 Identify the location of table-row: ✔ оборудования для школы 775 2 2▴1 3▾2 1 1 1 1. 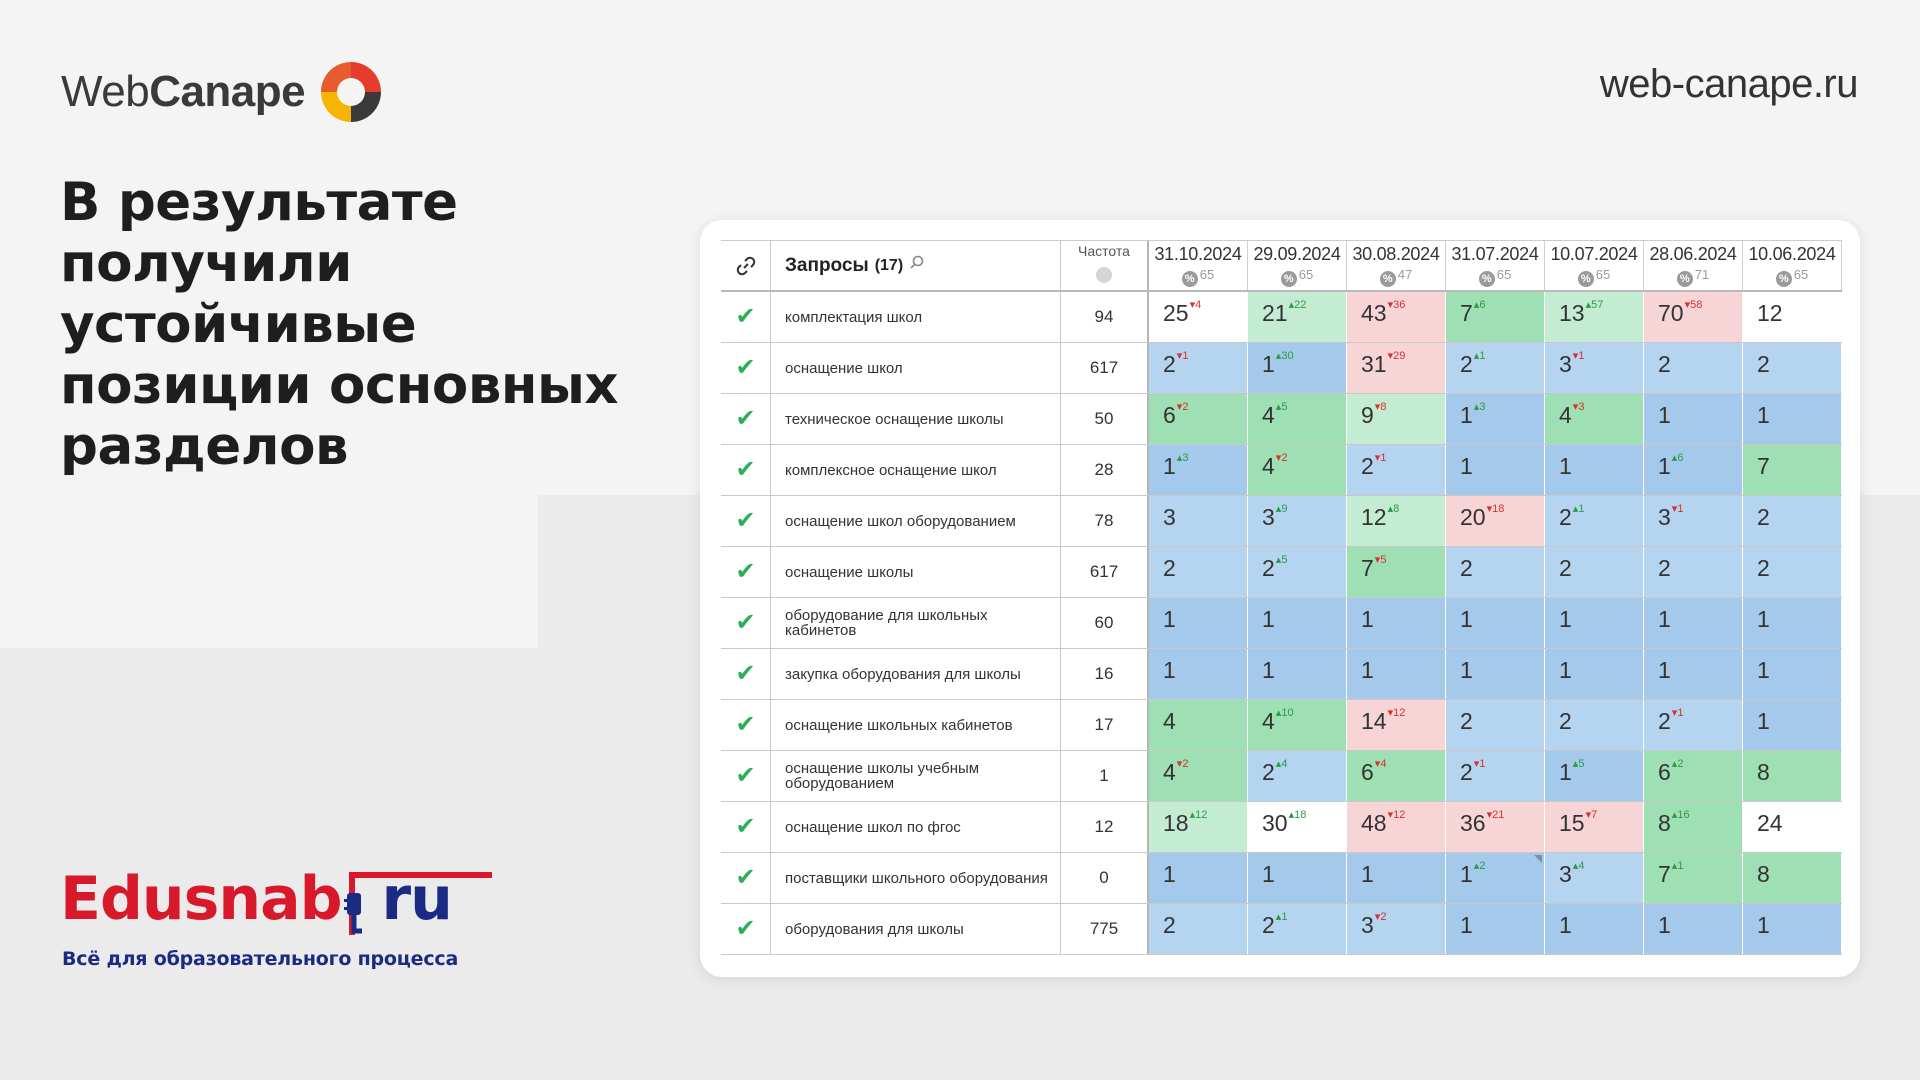
(1281, 929).